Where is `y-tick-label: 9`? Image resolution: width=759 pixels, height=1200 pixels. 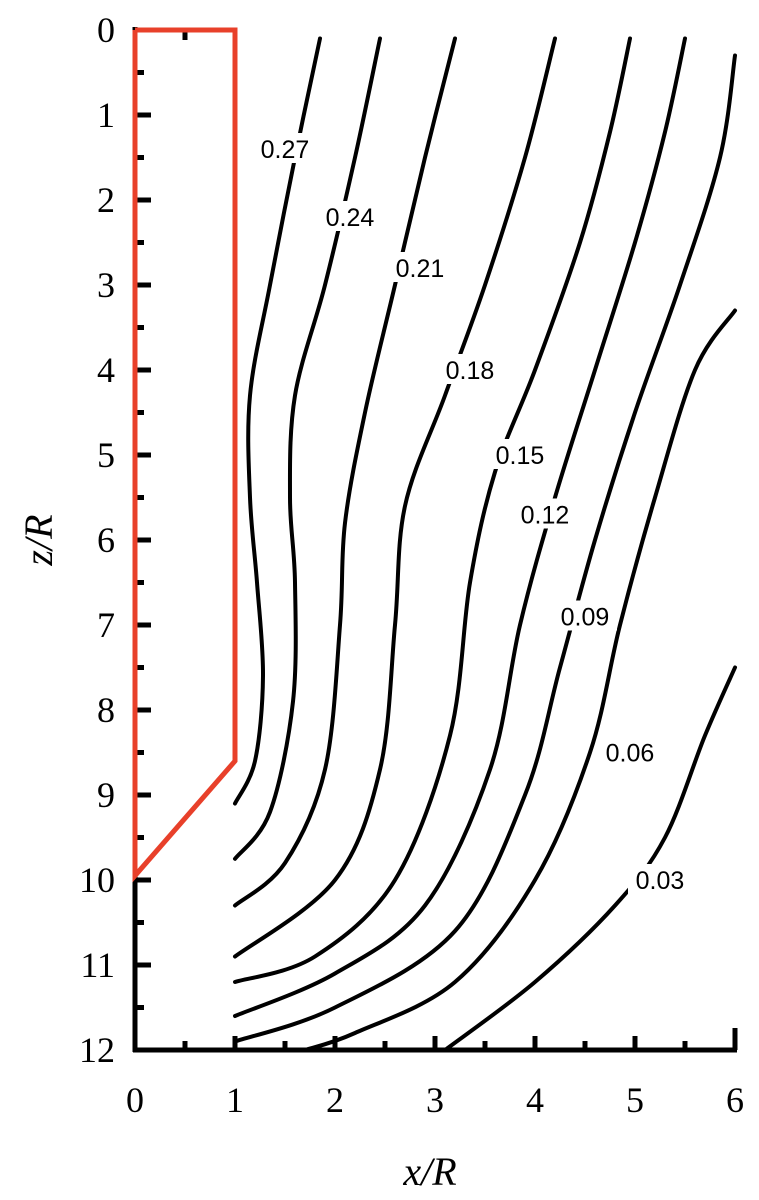 y-tick-label: 9 is located at coordinates (106, 795).